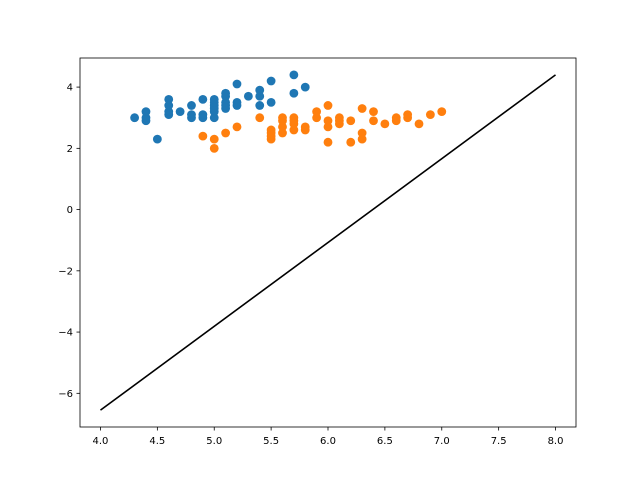 This screenshot has height=485, width=640. I want to click on x-tick-label: 7.0, so click(442, 441).